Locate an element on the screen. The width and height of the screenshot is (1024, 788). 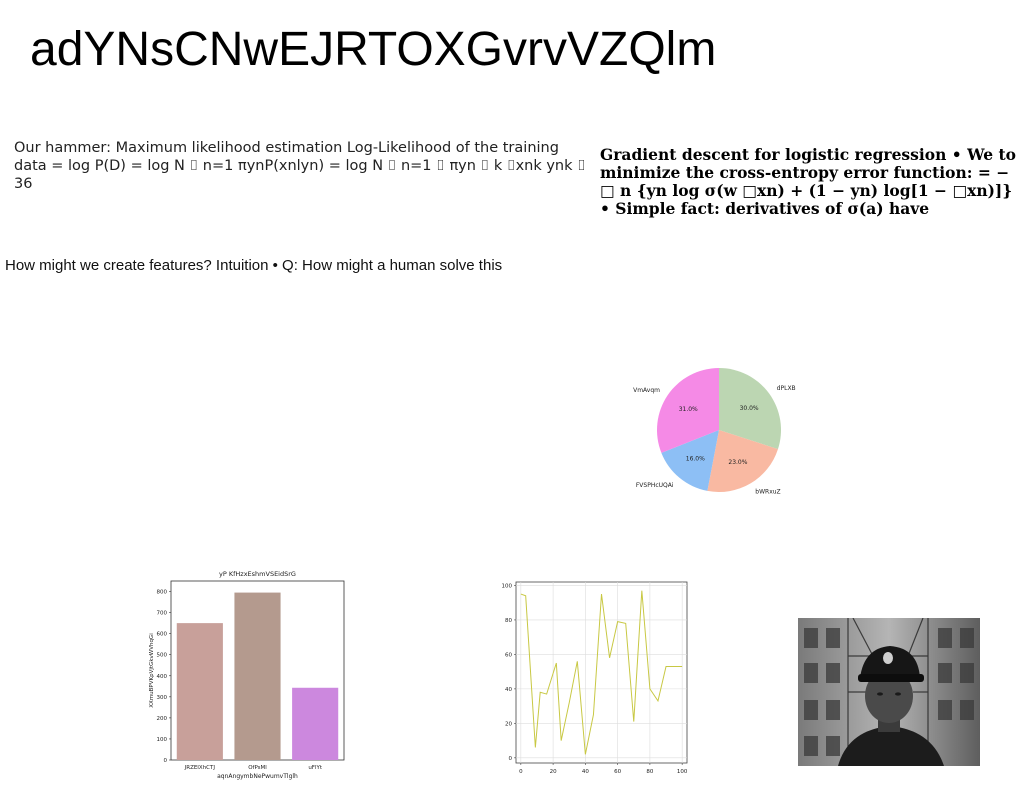
bar-JRZEIXhCTJ is located at coordinates (199, 691).